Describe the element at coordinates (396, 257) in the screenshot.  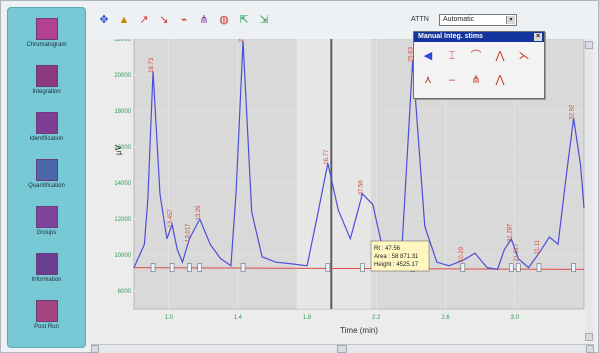
I see `tooltip-line: Area : 58 871.31` at that location.